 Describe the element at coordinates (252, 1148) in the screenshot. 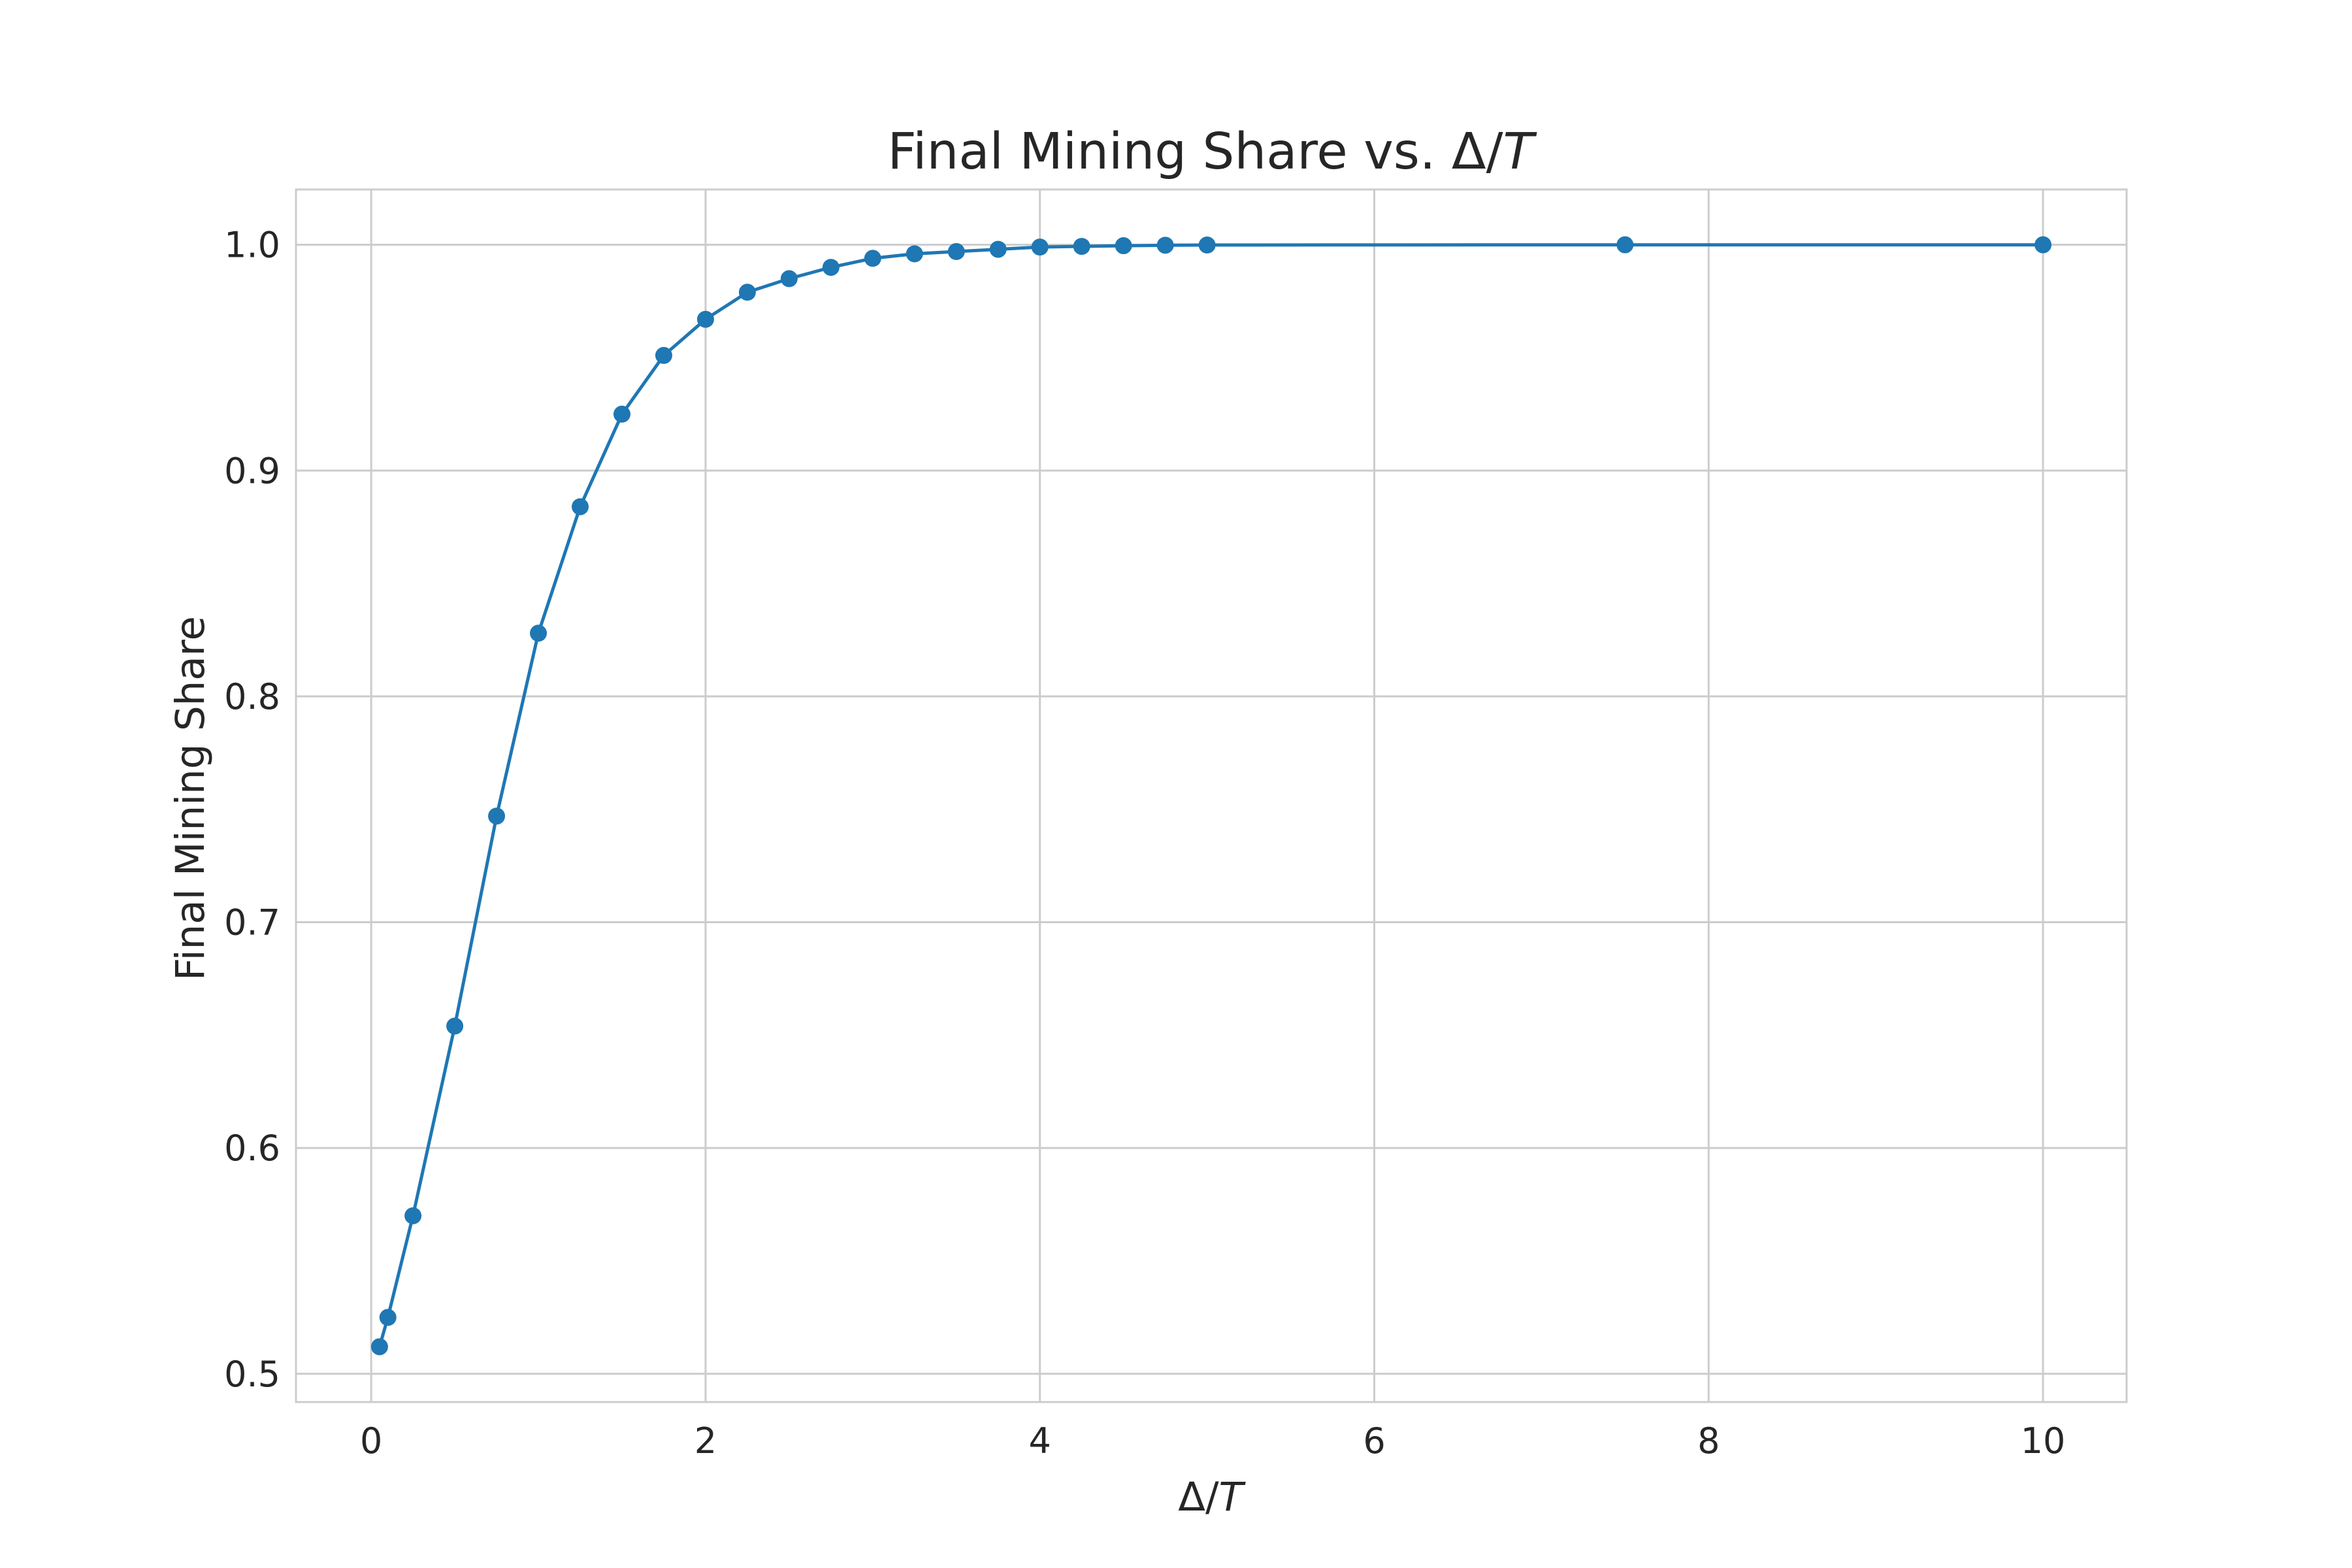

I see `y-tick-label: 0.6` at that location.